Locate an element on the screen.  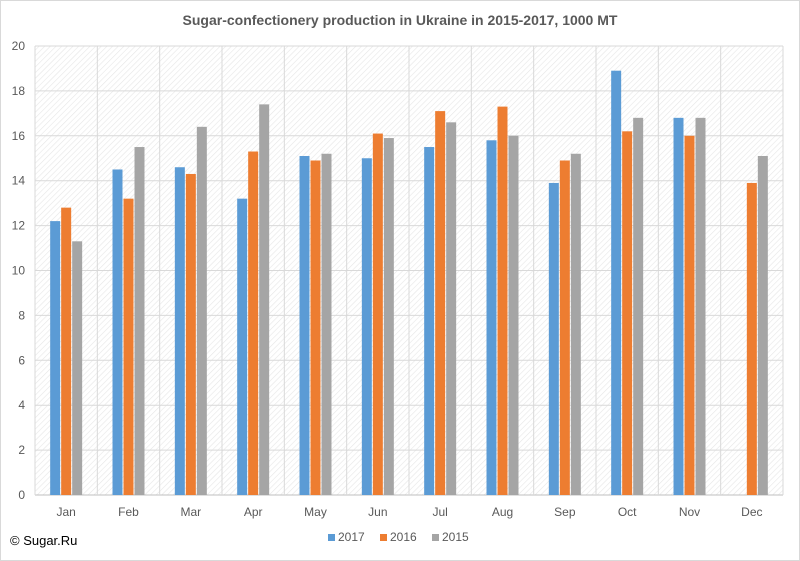
x-tick-label: Sep is located at coordinates (565, 512).